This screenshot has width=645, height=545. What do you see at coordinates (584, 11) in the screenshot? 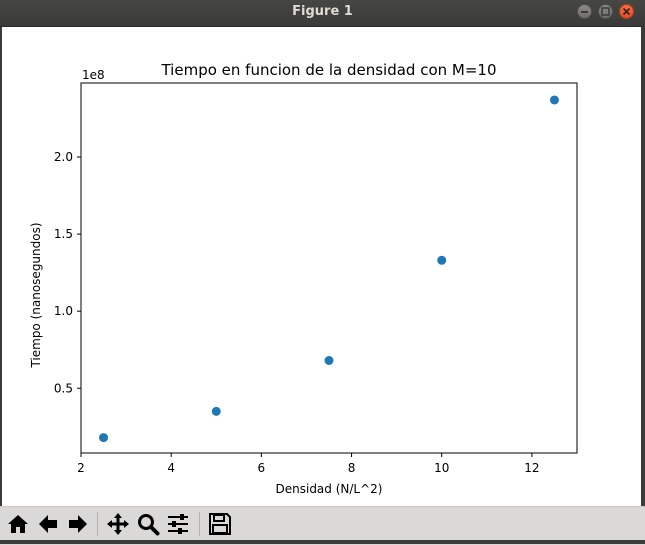
I see `minimize-icon` at bounding box center [584, 11].